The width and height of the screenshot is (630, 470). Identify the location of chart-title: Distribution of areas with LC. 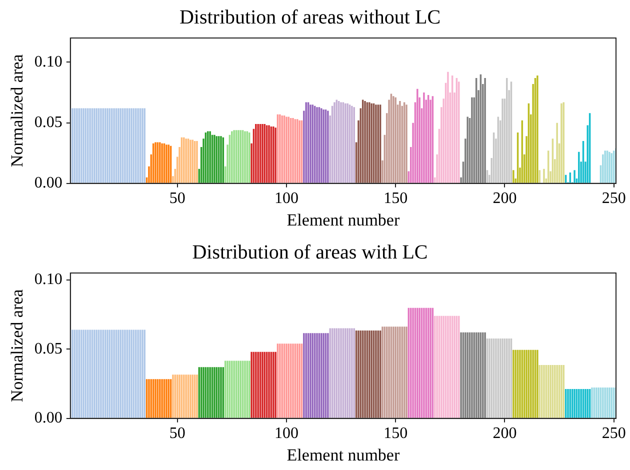
(310, 252).